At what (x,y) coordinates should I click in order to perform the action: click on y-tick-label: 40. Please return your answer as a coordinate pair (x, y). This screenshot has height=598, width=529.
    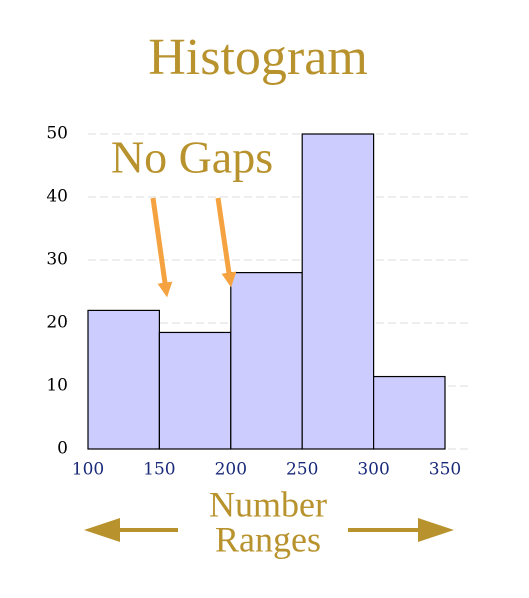
    Looking at the image, I should click on (57, 197).